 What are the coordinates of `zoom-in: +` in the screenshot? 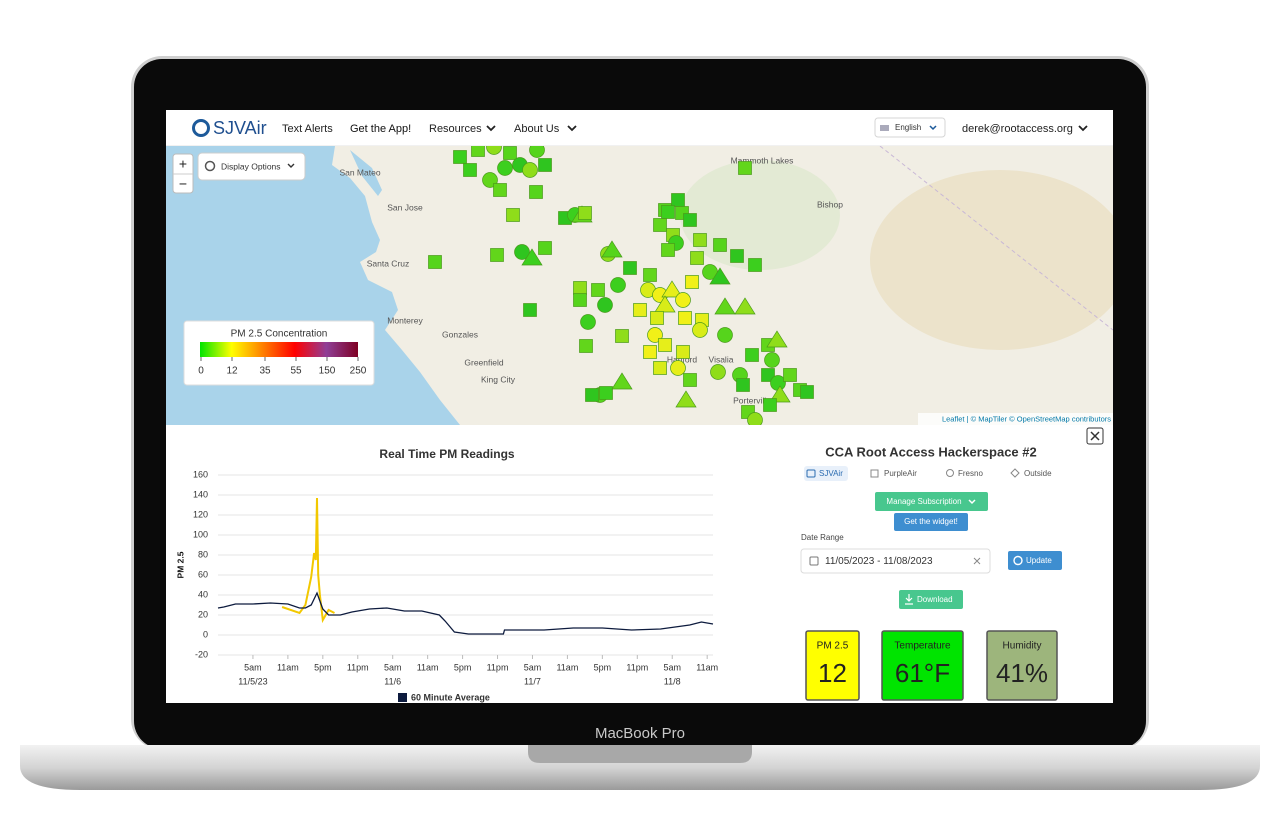 It's located at (183, 164).